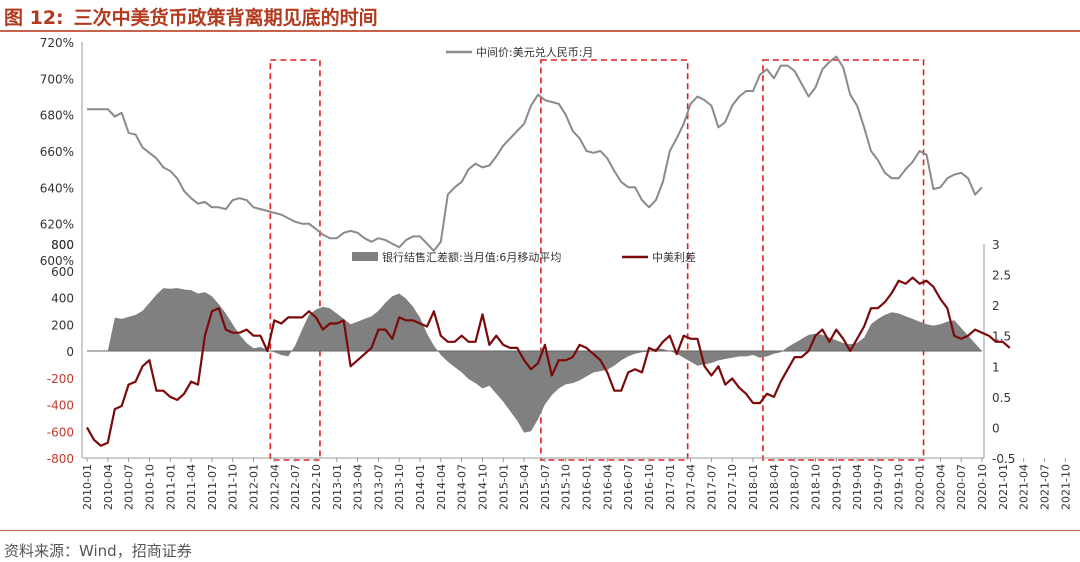 This screenshot has height=562, width=1080. I want to click on rate-ytick-label: 600%, so click(57, 261).